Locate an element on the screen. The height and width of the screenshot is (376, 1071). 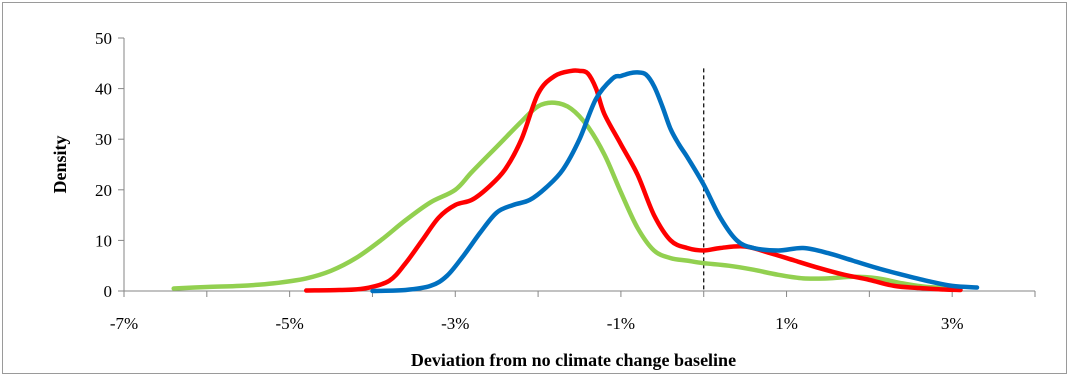
y-tick-label: 30 is located at coordinates (103, 139).